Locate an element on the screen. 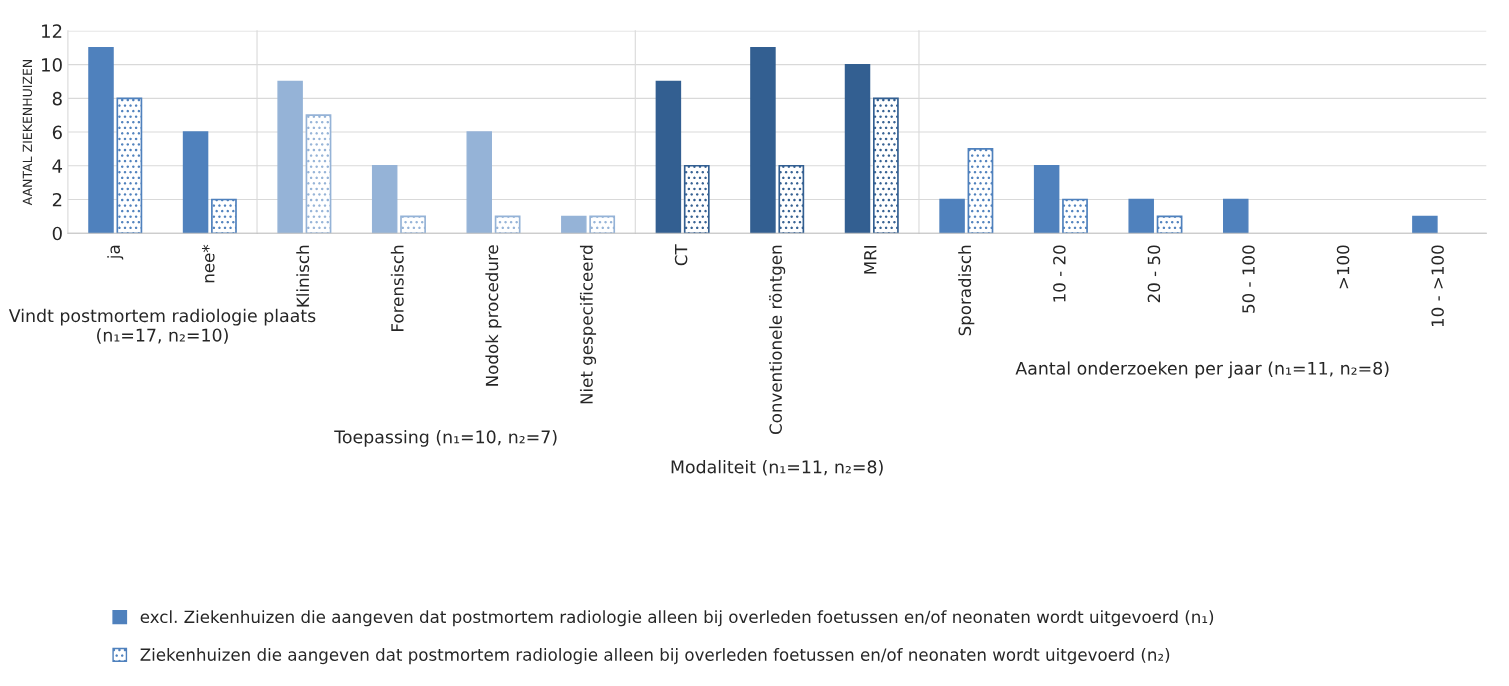  legend-label: excl. Ziekenhuizen die aangeven dat postmortem radiologie alleen bij overleden foetussen en/of neonaten wordt uitgevoerd (n₁) is located at coordinates (677, 618).